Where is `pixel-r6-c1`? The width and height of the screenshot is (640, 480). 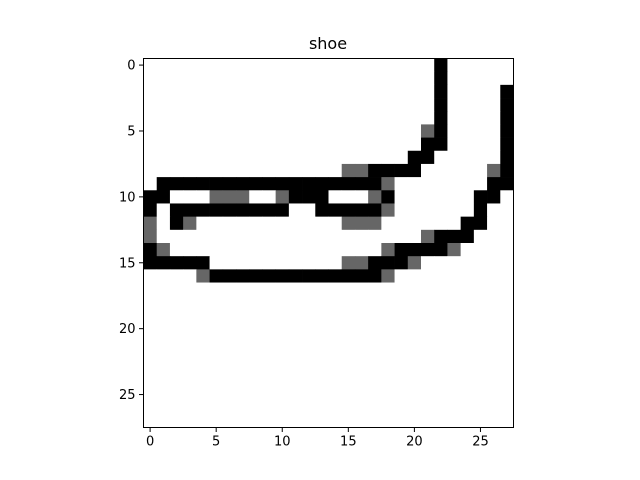 pixel-r6-c1 is located at coordinates (163, 144).